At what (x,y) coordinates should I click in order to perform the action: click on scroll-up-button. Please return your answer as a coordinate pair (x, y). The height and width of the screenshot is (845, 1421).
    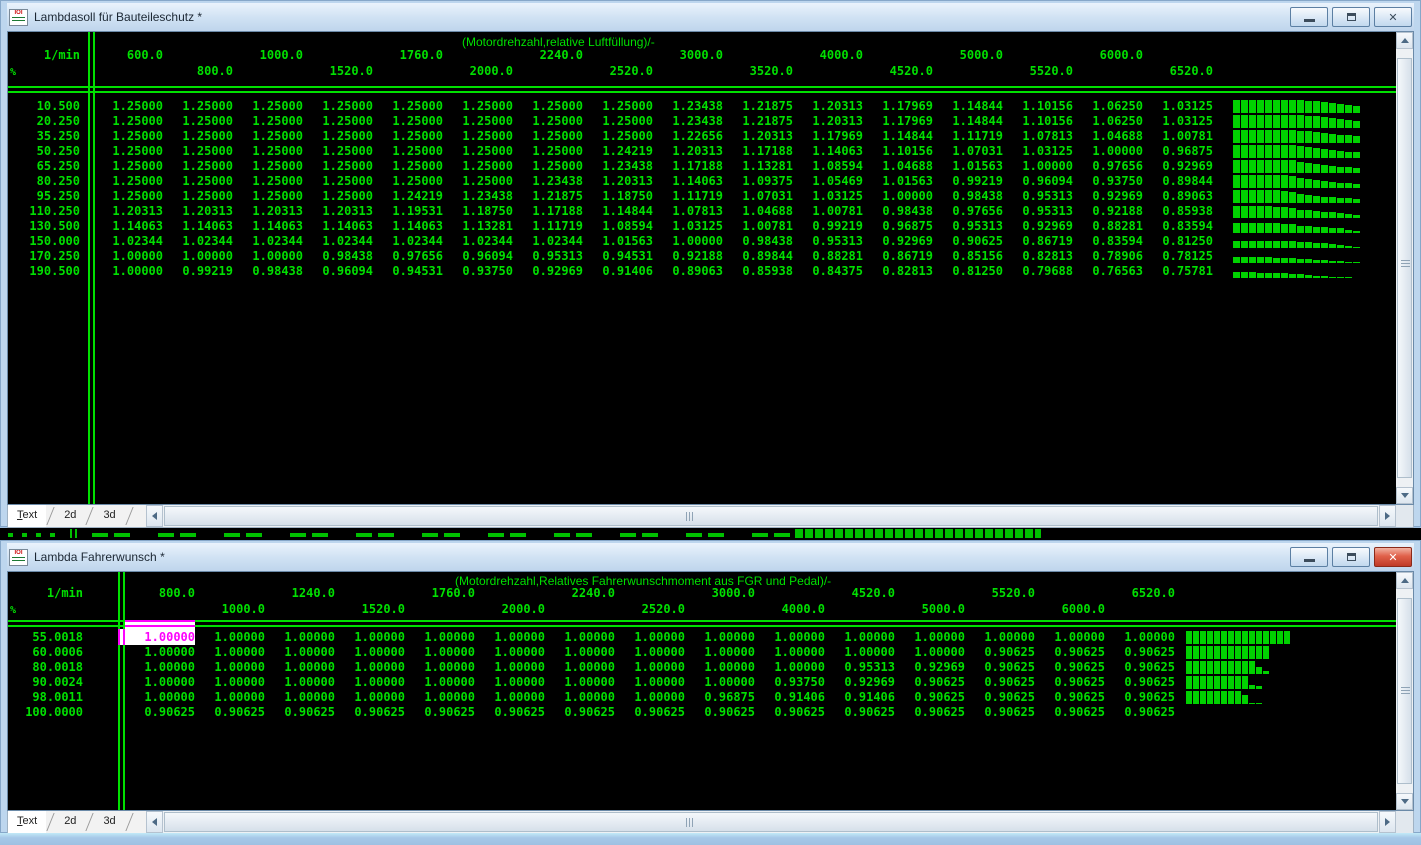
    Looking at the image, I should click on (1404, 580).